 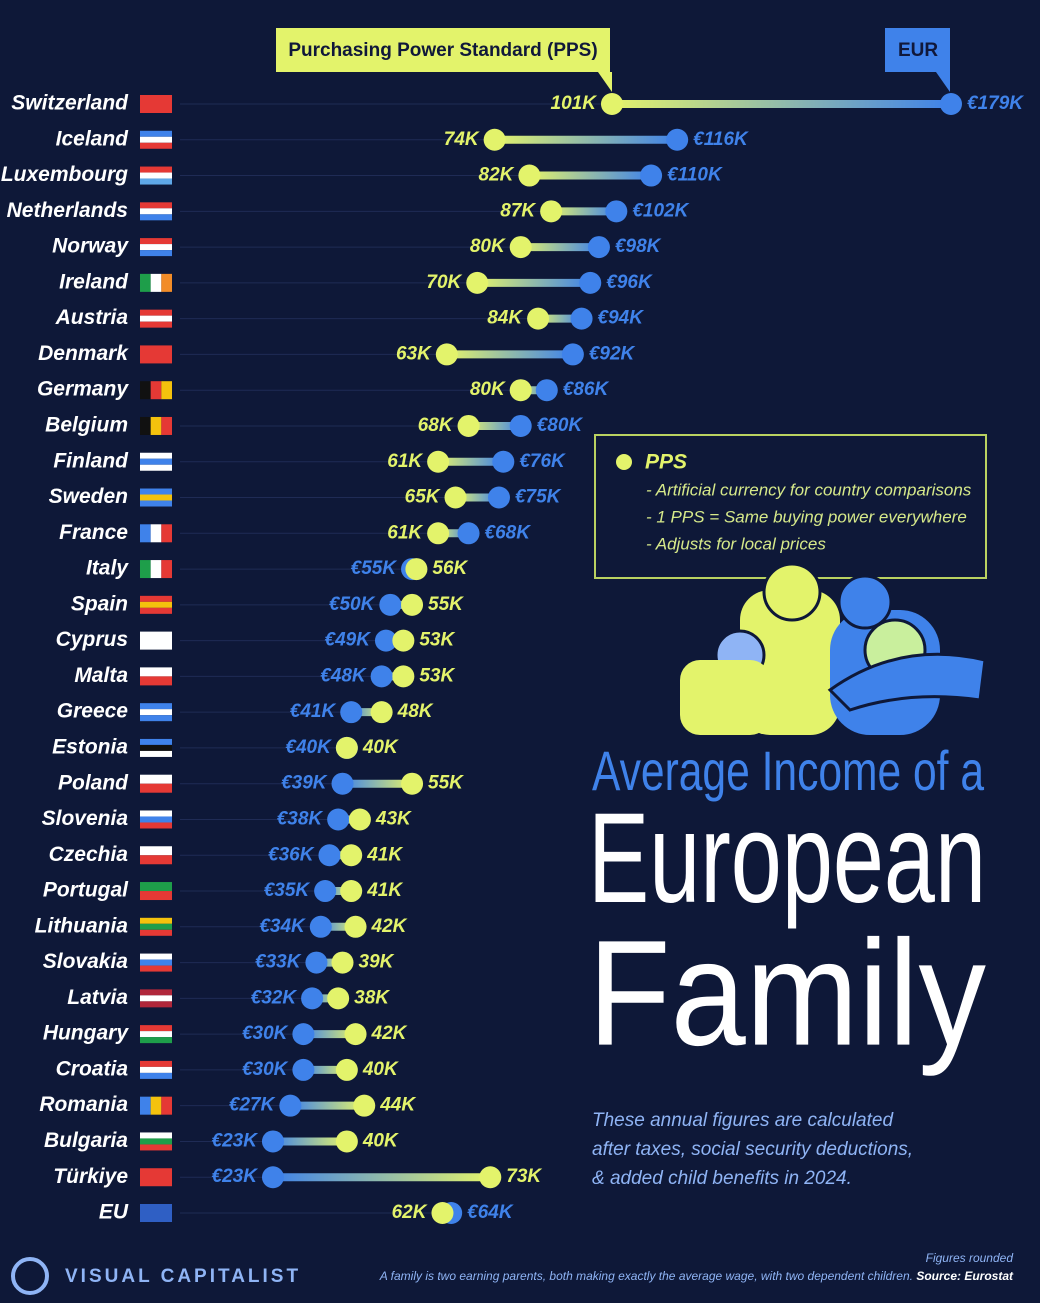 I want to click on country-label: Slovakia, so click(x=86, y=961).